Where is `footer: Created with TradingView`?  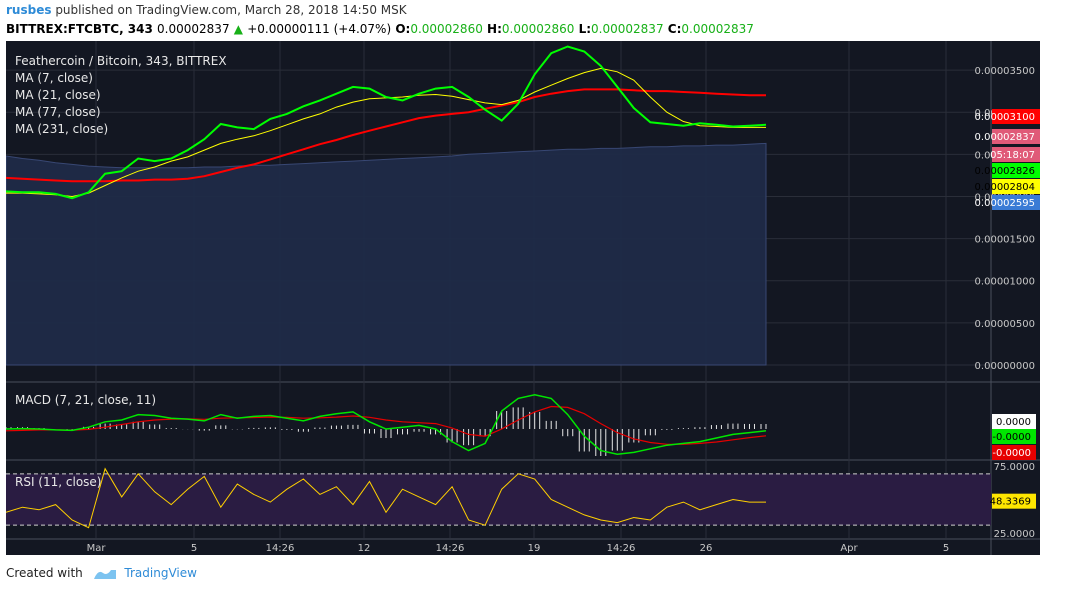
footer: Created with TradingView is located at coordinates (101, 573).